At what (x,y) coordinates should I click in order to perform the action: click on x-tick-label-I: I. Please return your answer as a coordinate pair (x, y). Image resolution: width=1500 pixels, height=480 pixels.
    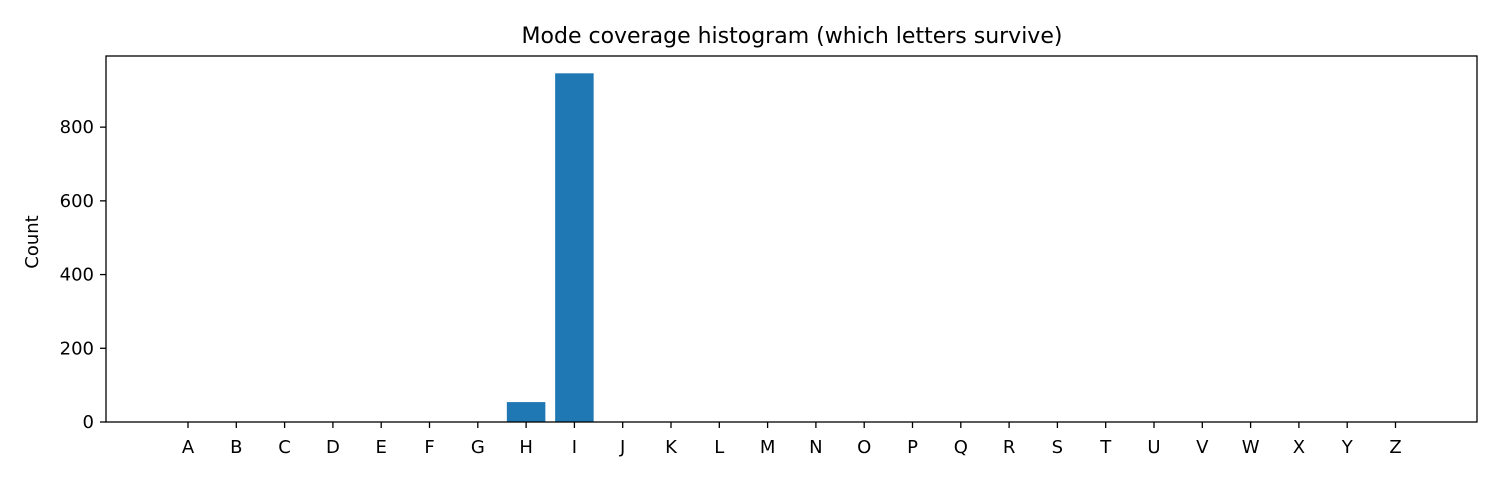
    Looking at the image, I should click on (574, 447).